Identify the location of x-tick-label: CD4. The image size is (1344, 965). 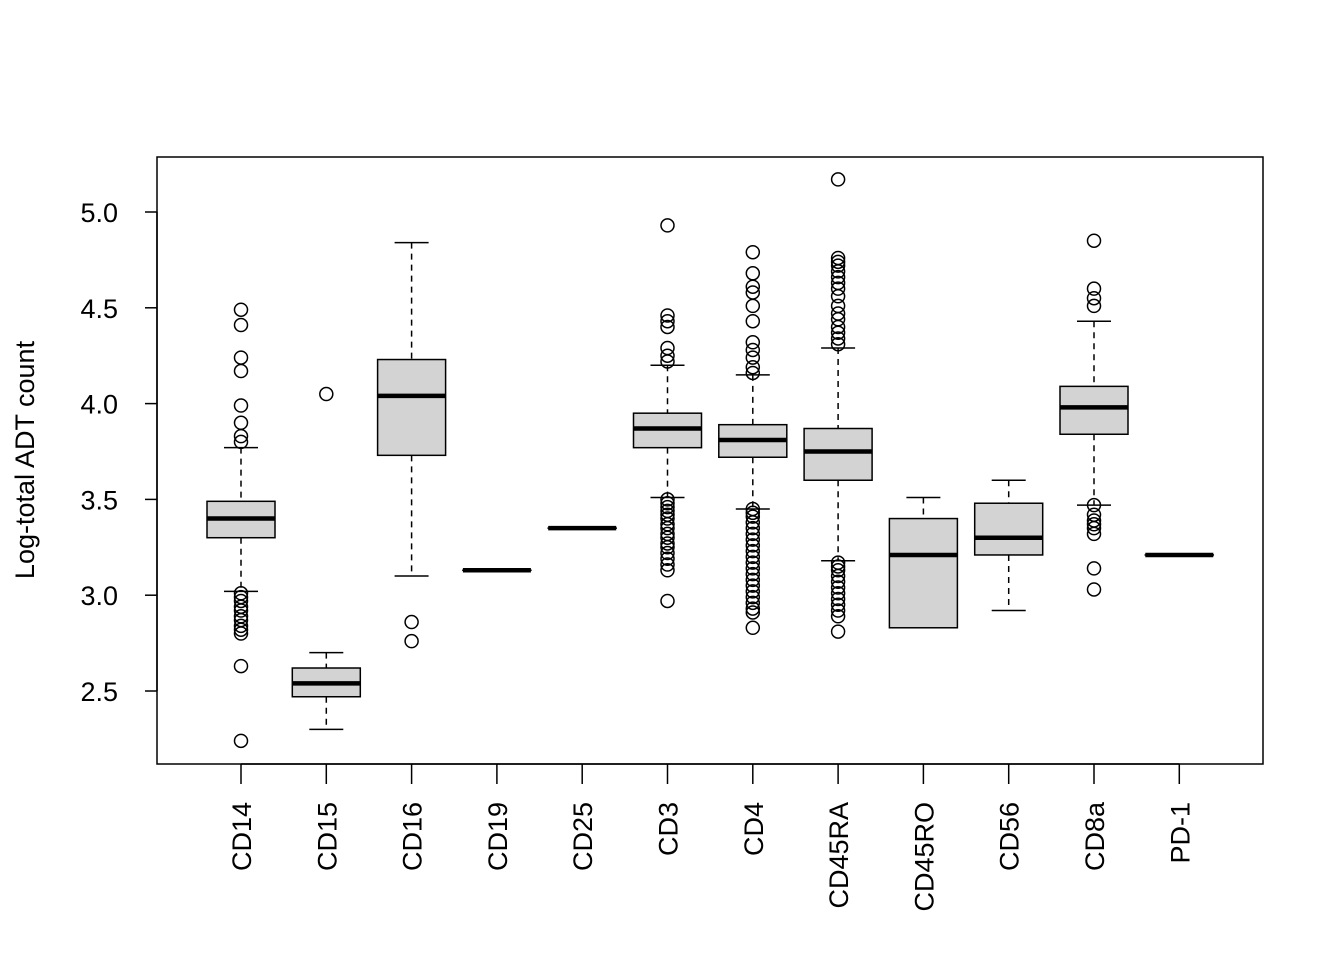
(754, 829).